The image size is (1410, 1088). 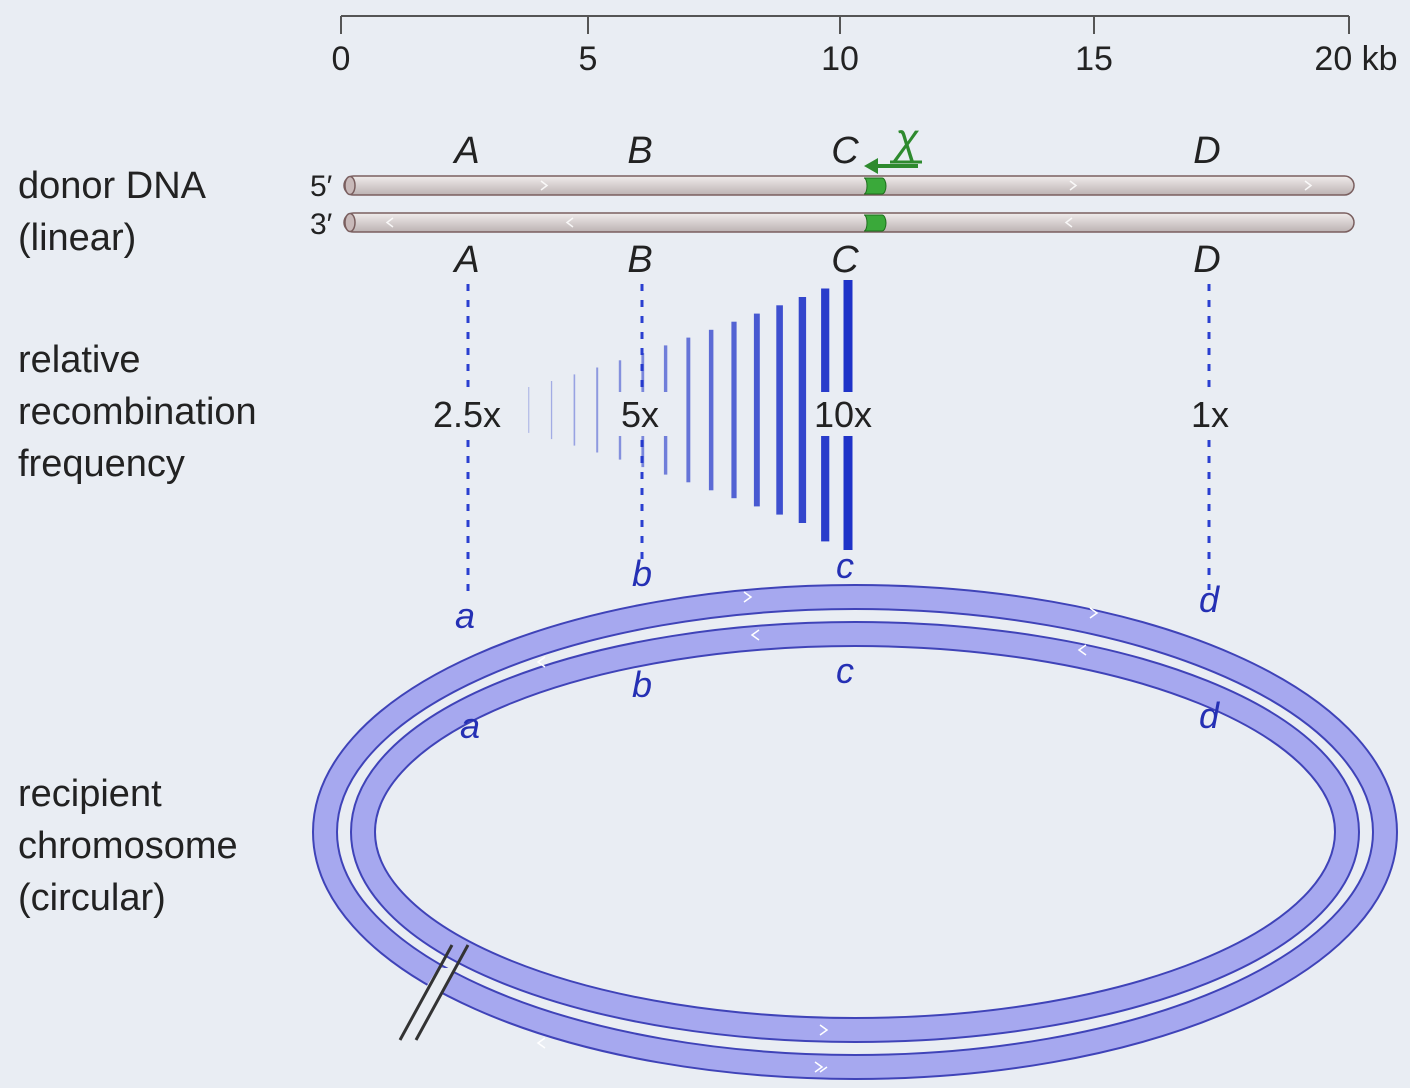 I want to click on frequency-labels: 2.5x 5x 10x 1x, so click(x=828, y=414).